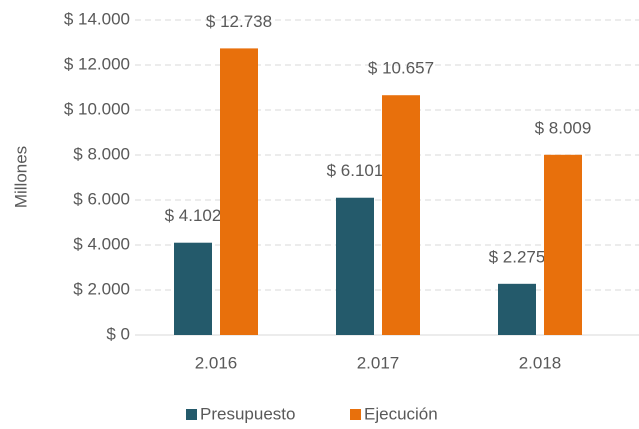 The width and height of the screenshot is (639, 429). I want to click on y-tick-label: $ 6.000, so click(101, 198).